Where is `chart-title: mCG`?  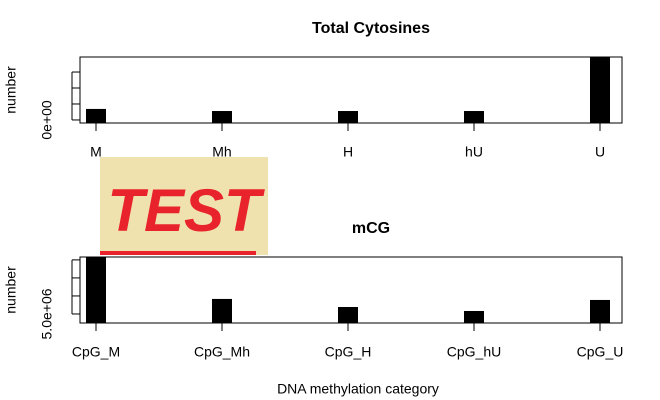
chart-title: mCG is located at coordinates (371, 228).